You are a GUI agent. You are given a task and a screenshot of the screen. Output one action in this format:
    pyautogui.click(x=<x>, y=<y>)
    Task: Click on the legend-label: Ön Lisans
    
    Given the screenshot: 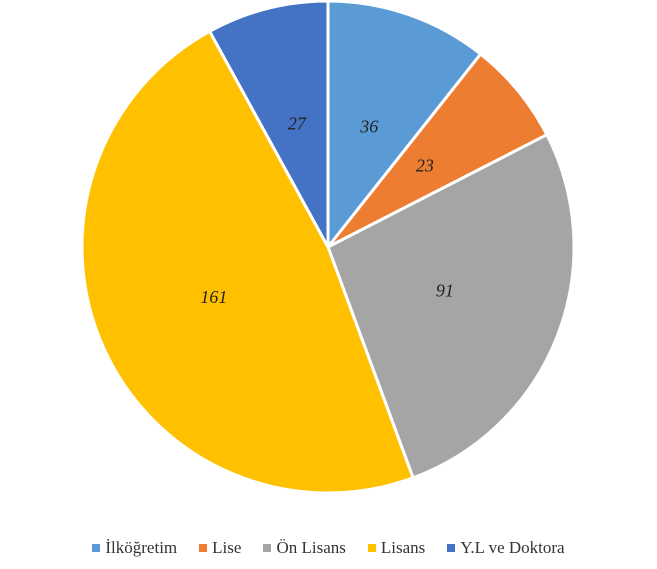 What is the action you would take?
    pyautogui.click(x=311, y=547)
    